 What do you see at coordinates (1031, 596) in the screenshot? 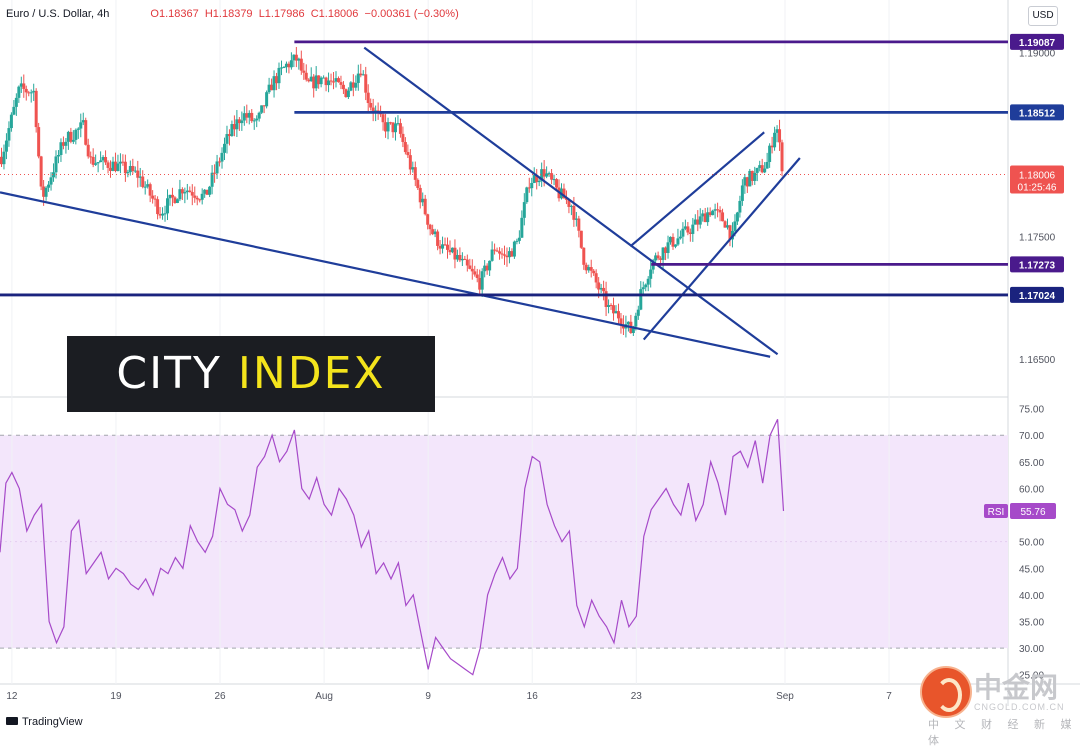
I see `rsi-tick-40.00: 40.00` at bounding box center [1031, 596].